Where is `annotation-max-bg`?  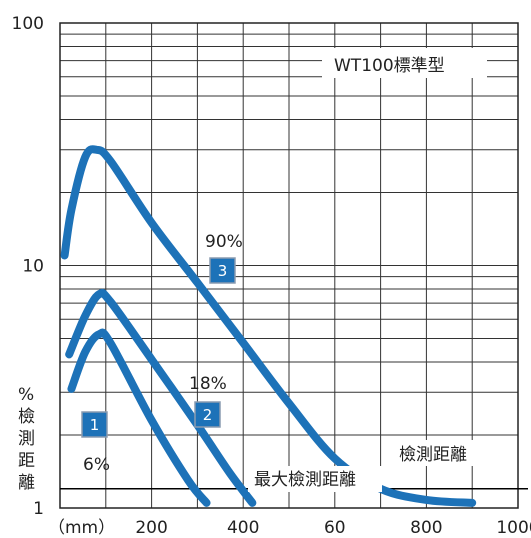 annotation-max-bg is located at coordinates (315, 479).